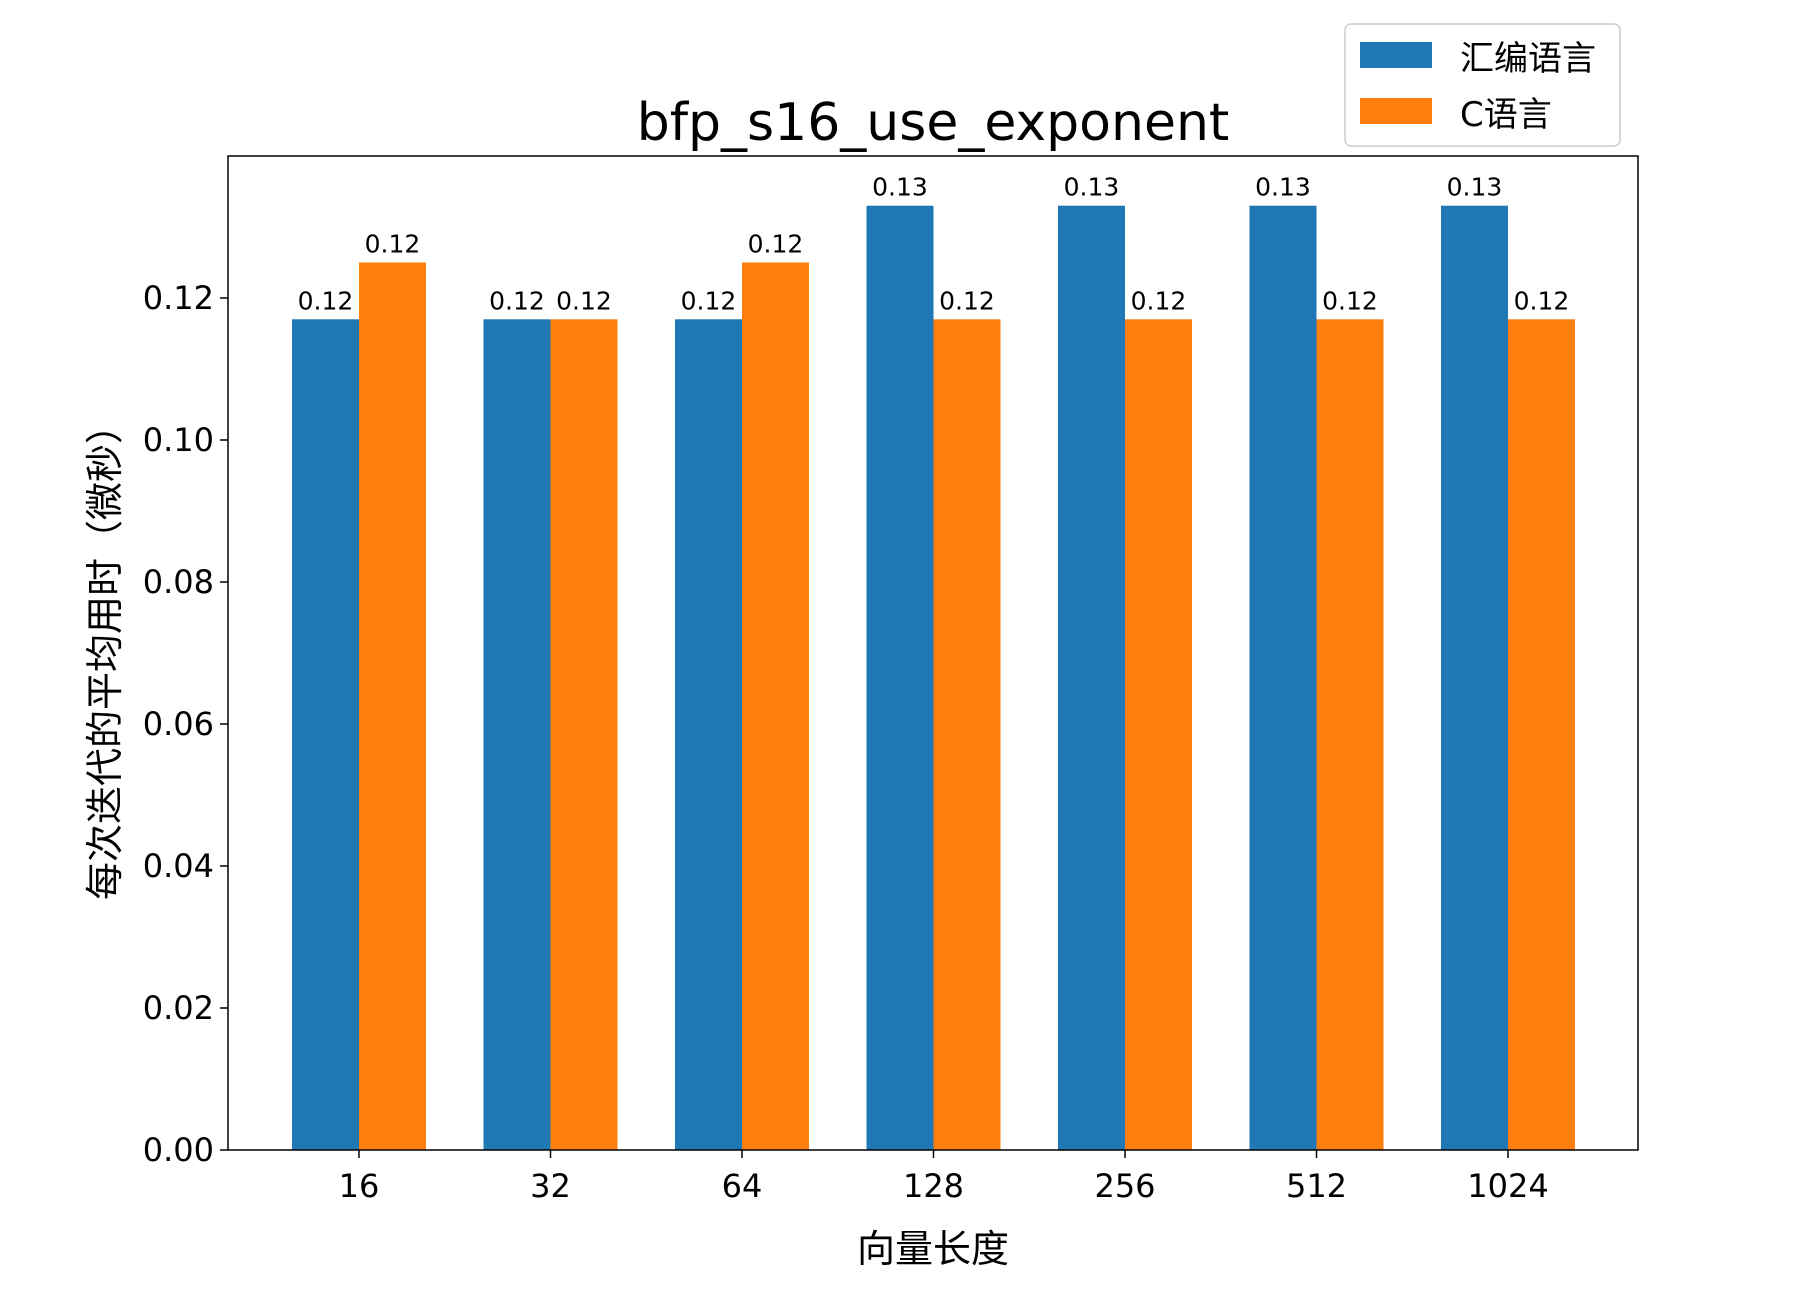 This screenshot has width=1820, height=1300. What do you see at coordinates (933, 1186) in the screenshot?
I see `x-tick-label: 128` at bounding box center [933, 1186].